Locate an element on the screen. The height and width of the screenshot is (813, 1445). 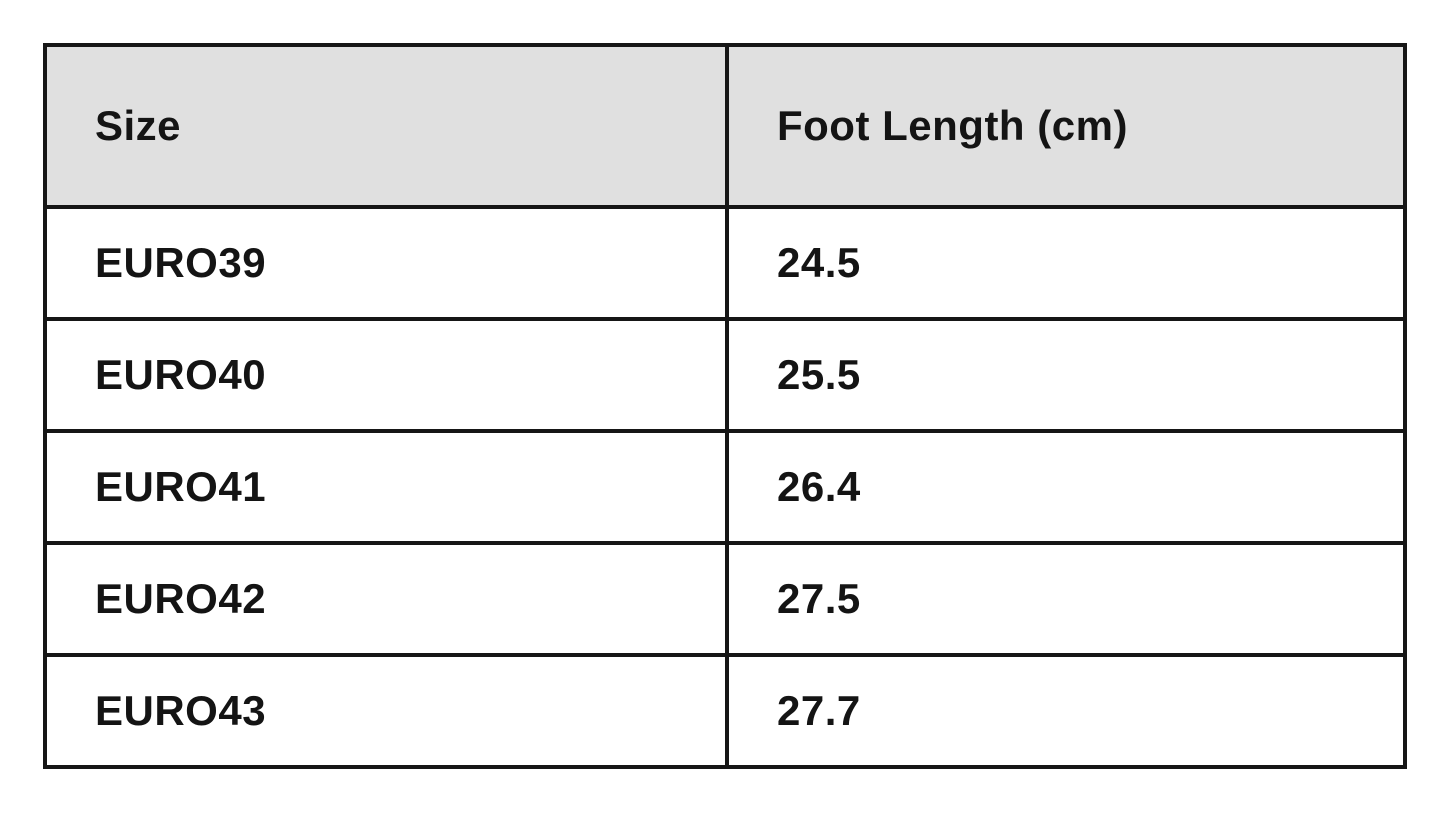
table-row: EURO41 26.4 is located at coordinates (725, 487).